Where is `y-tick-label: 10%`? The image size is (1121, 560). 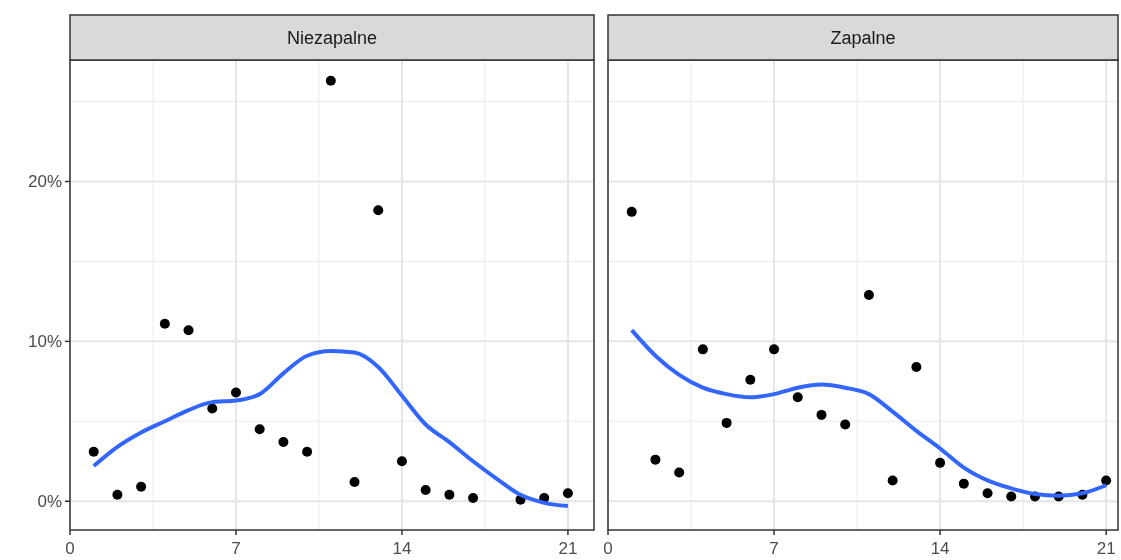
y-tick-label: 10% is located at coordinates (44, 342).